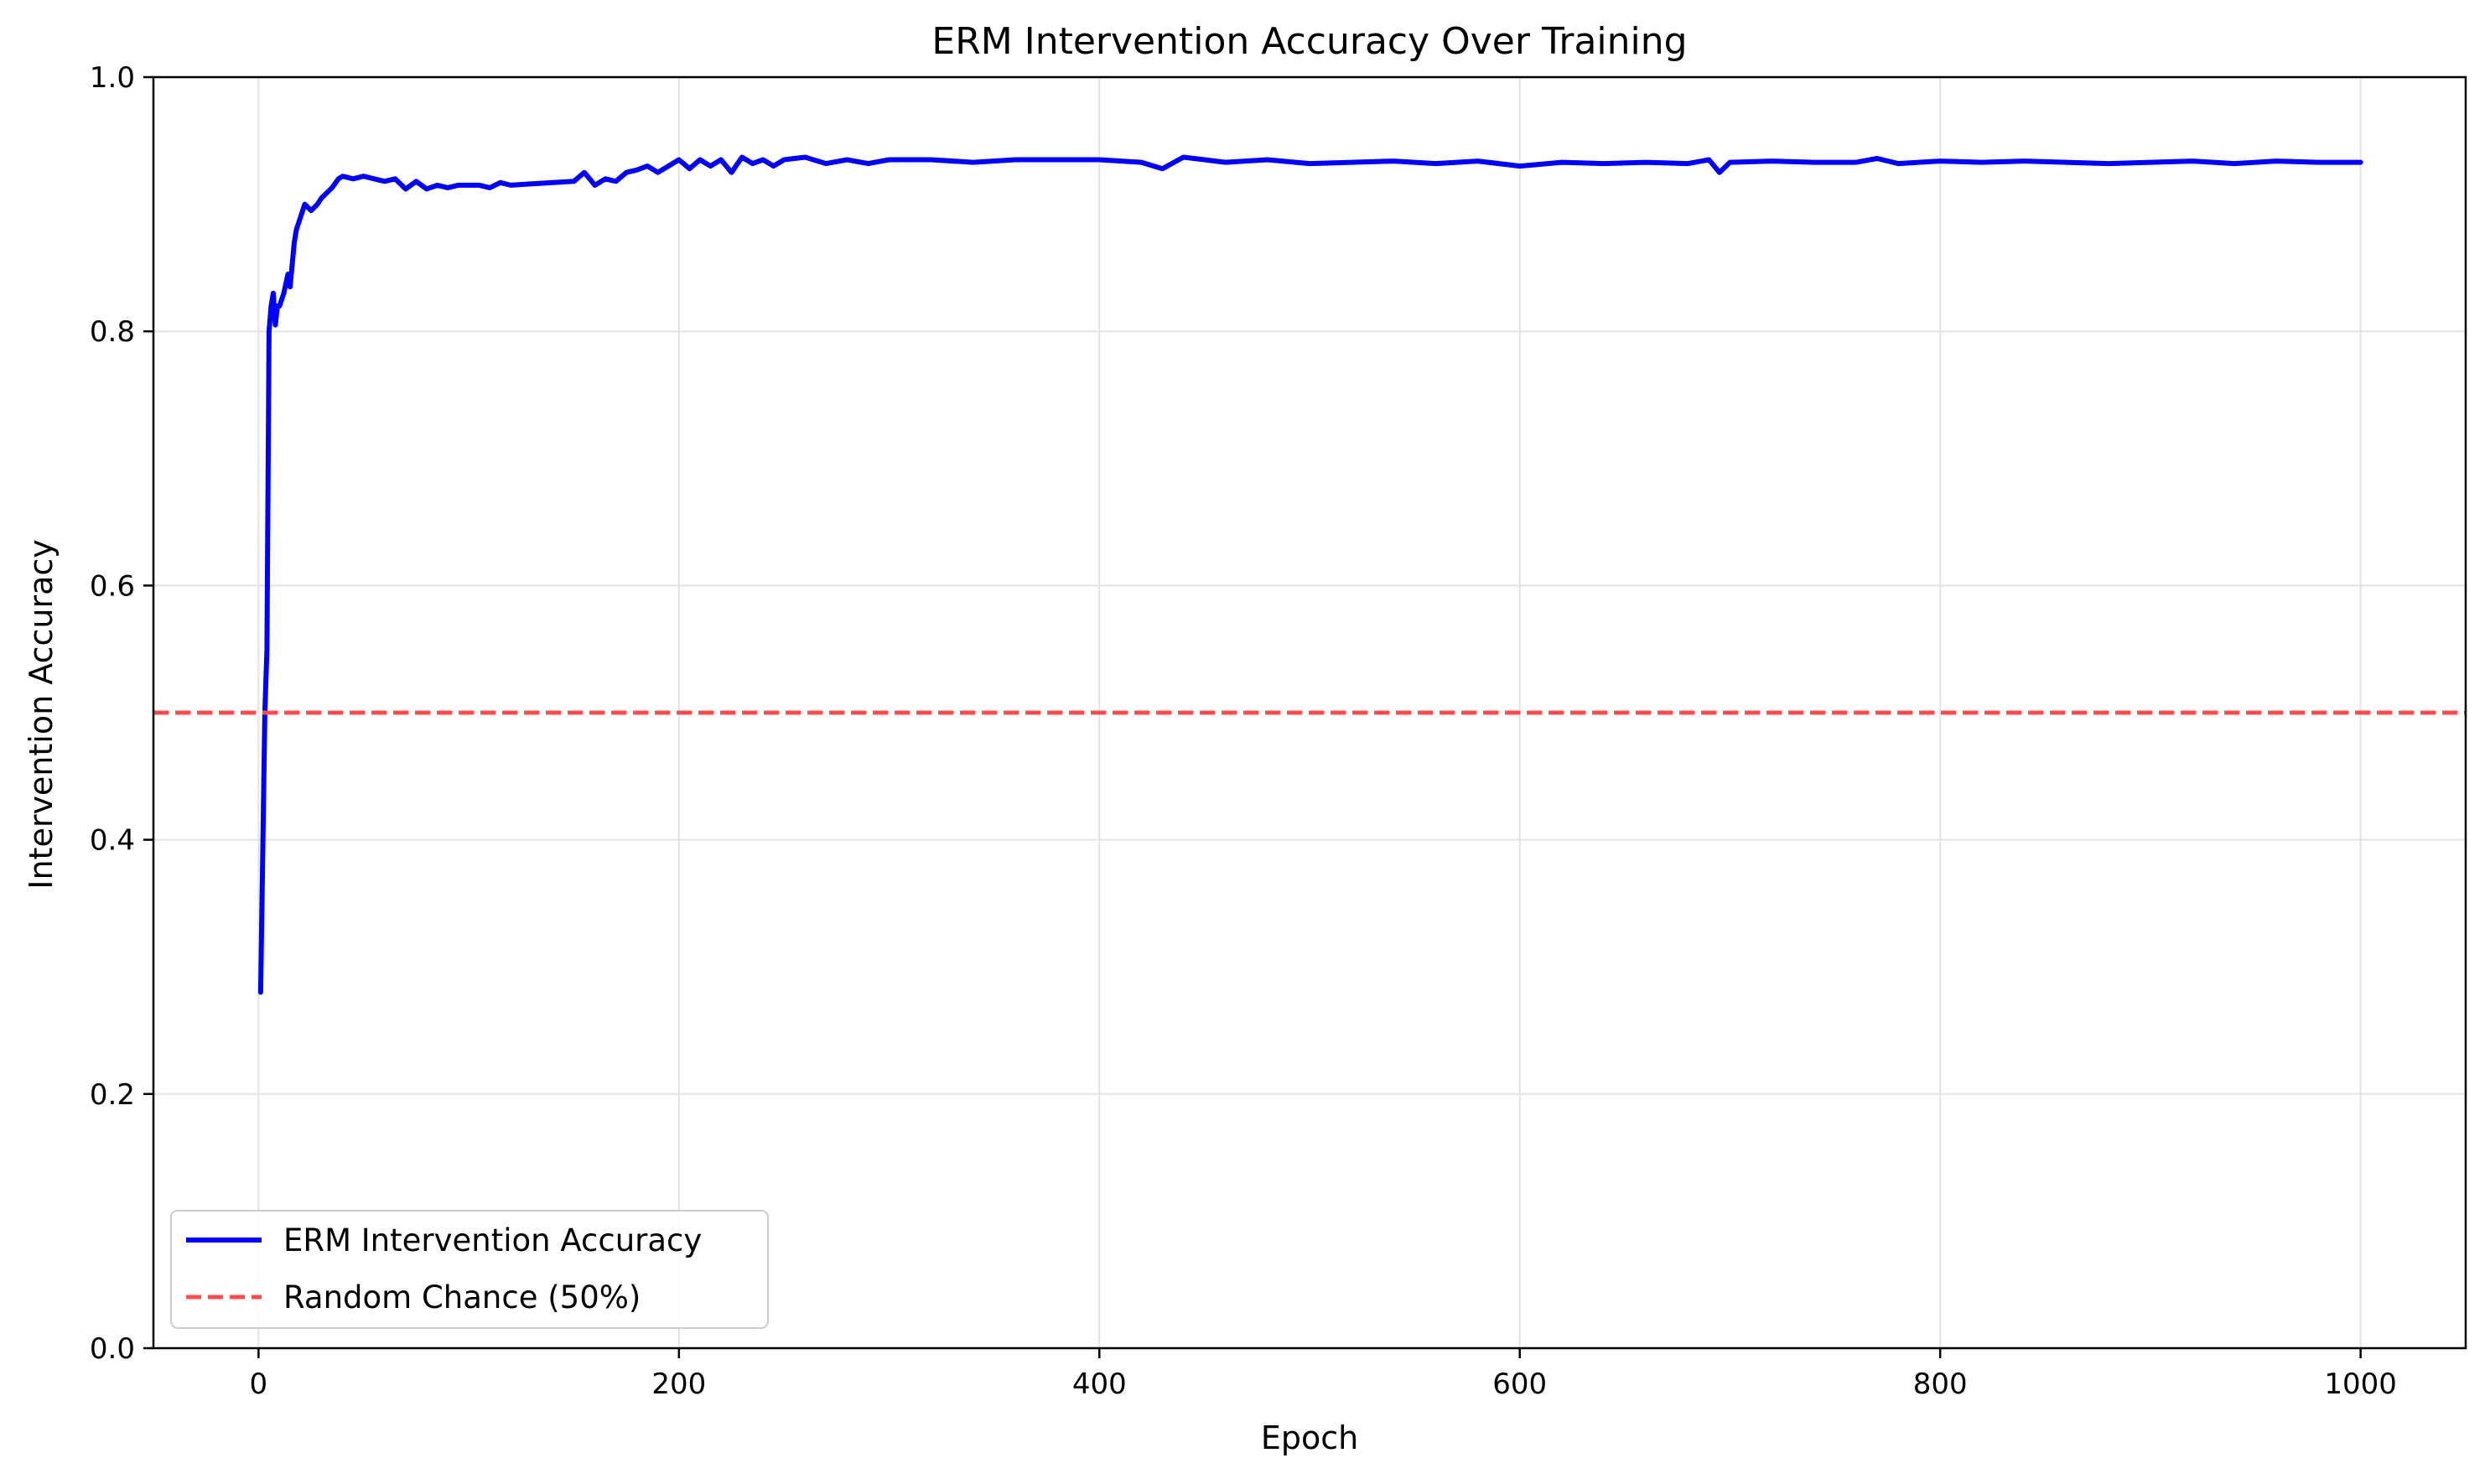 Image resolution: width=2490 pixels, height=1484 pixels. What do you see at coordinates (2360, 1384) in the screenshot?
I see `x-tick-label: 1000` at bounding box center [2360, 1384].